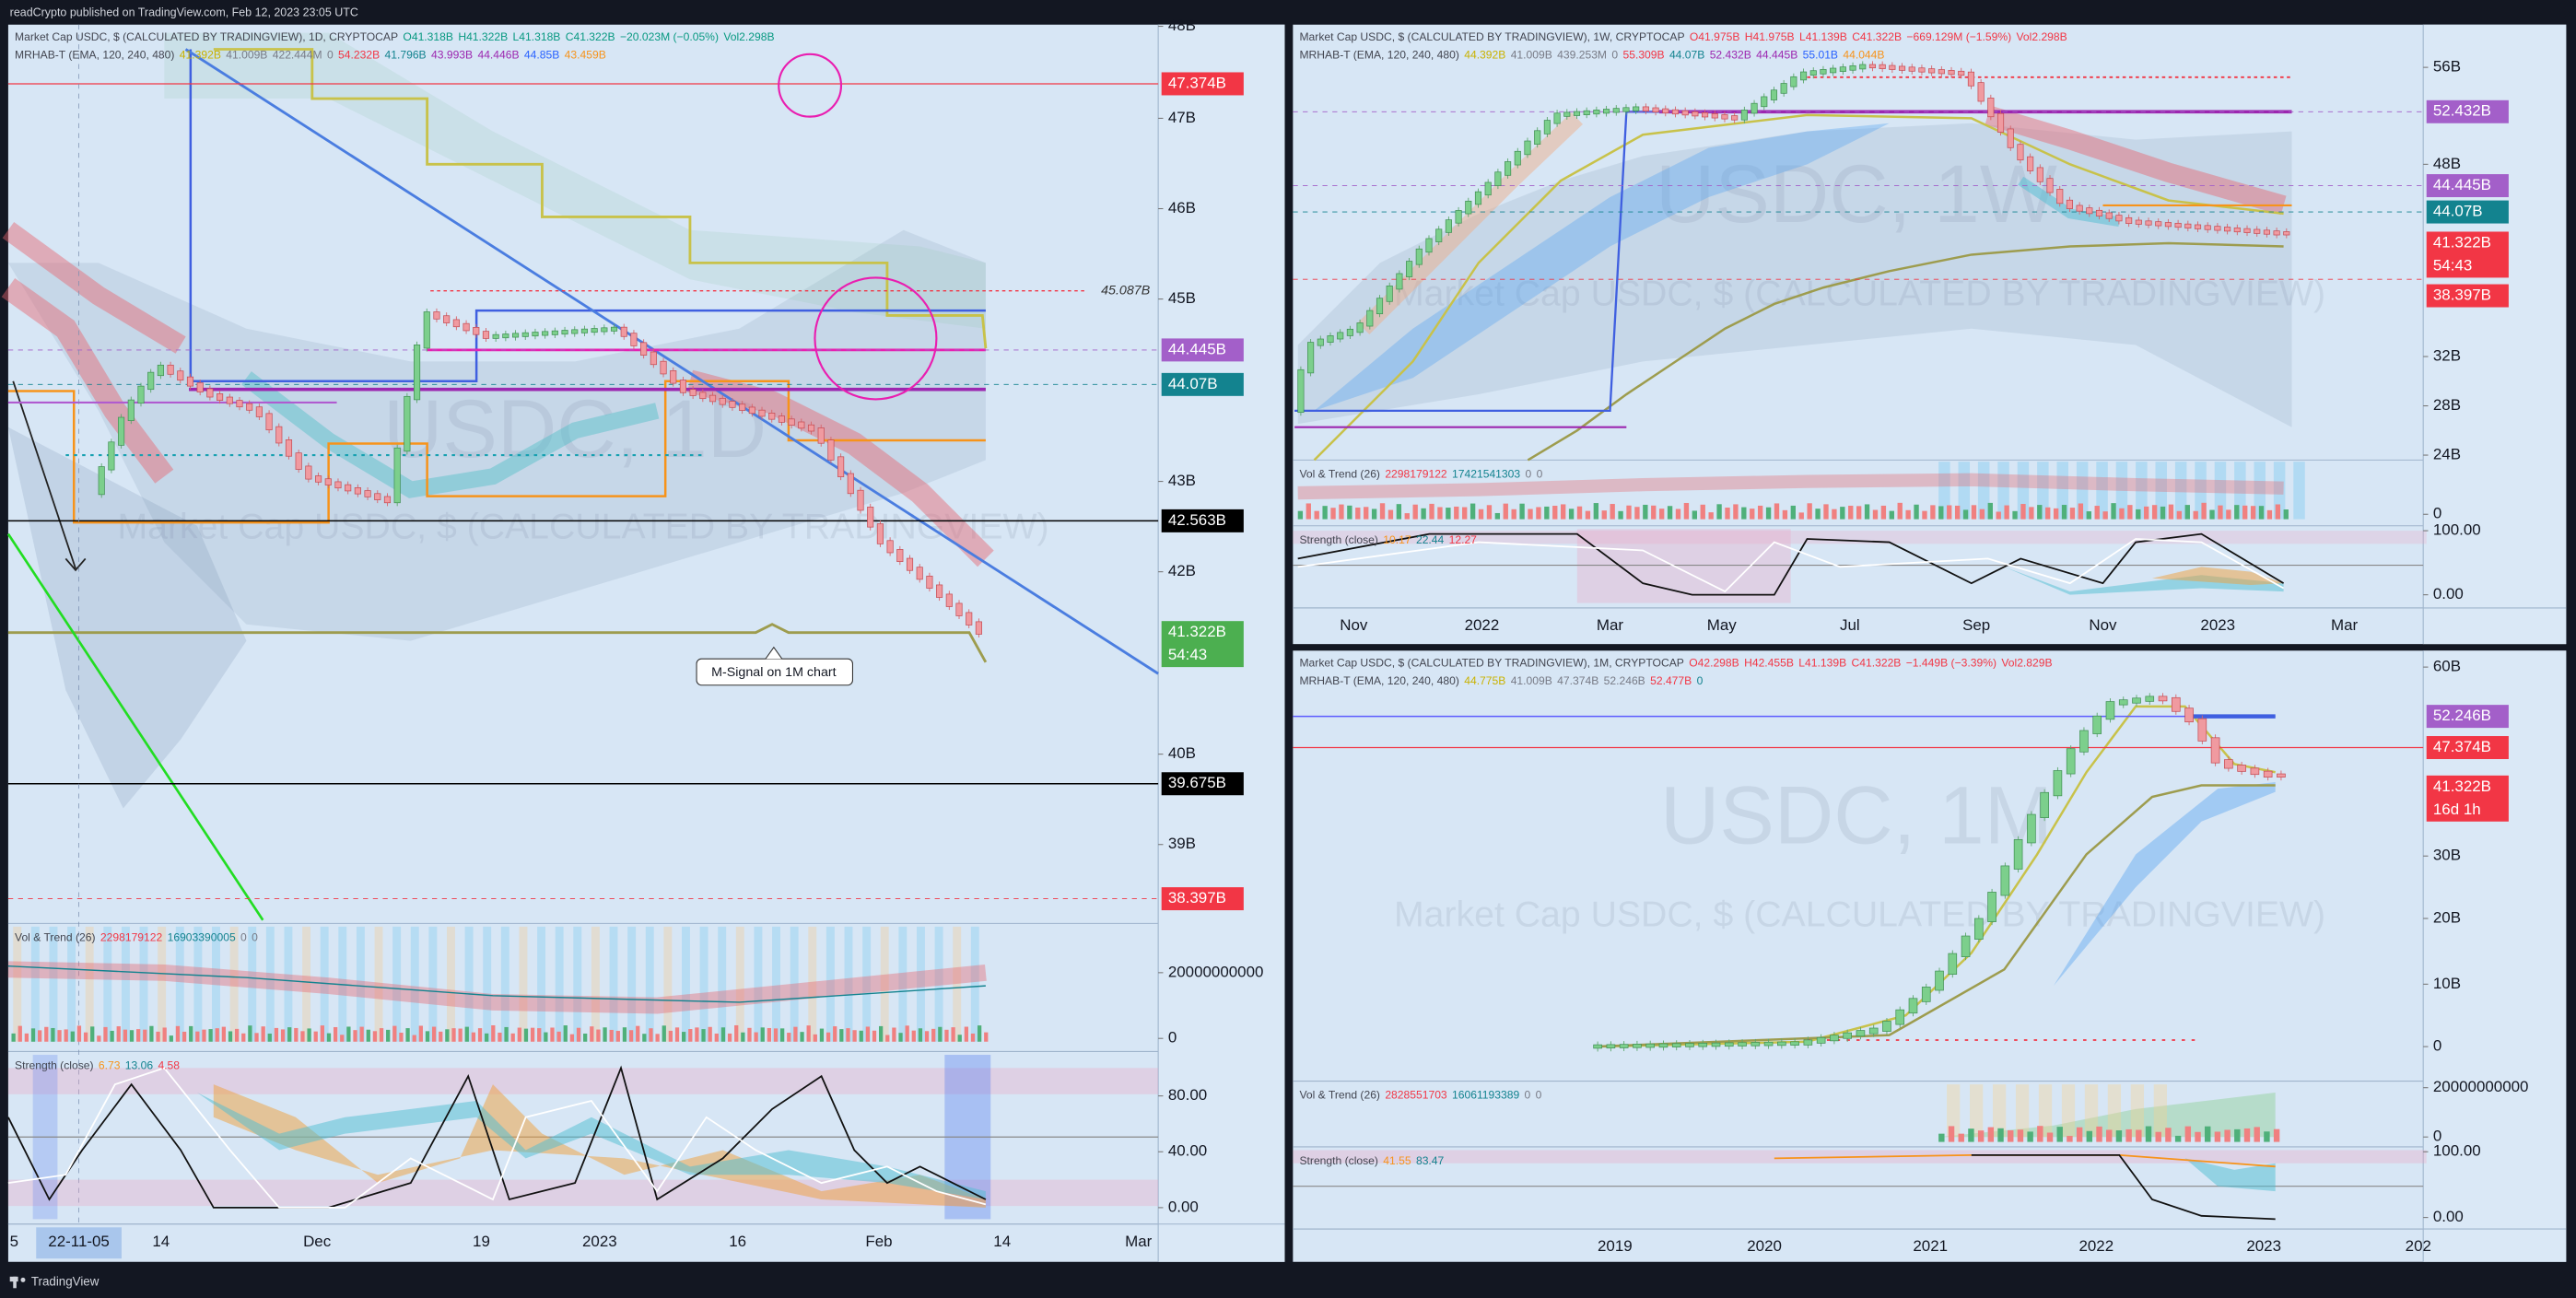  Describe the element at coordinates (1790, 487) in the screenshot. I see `volume-ribbon` at that location.